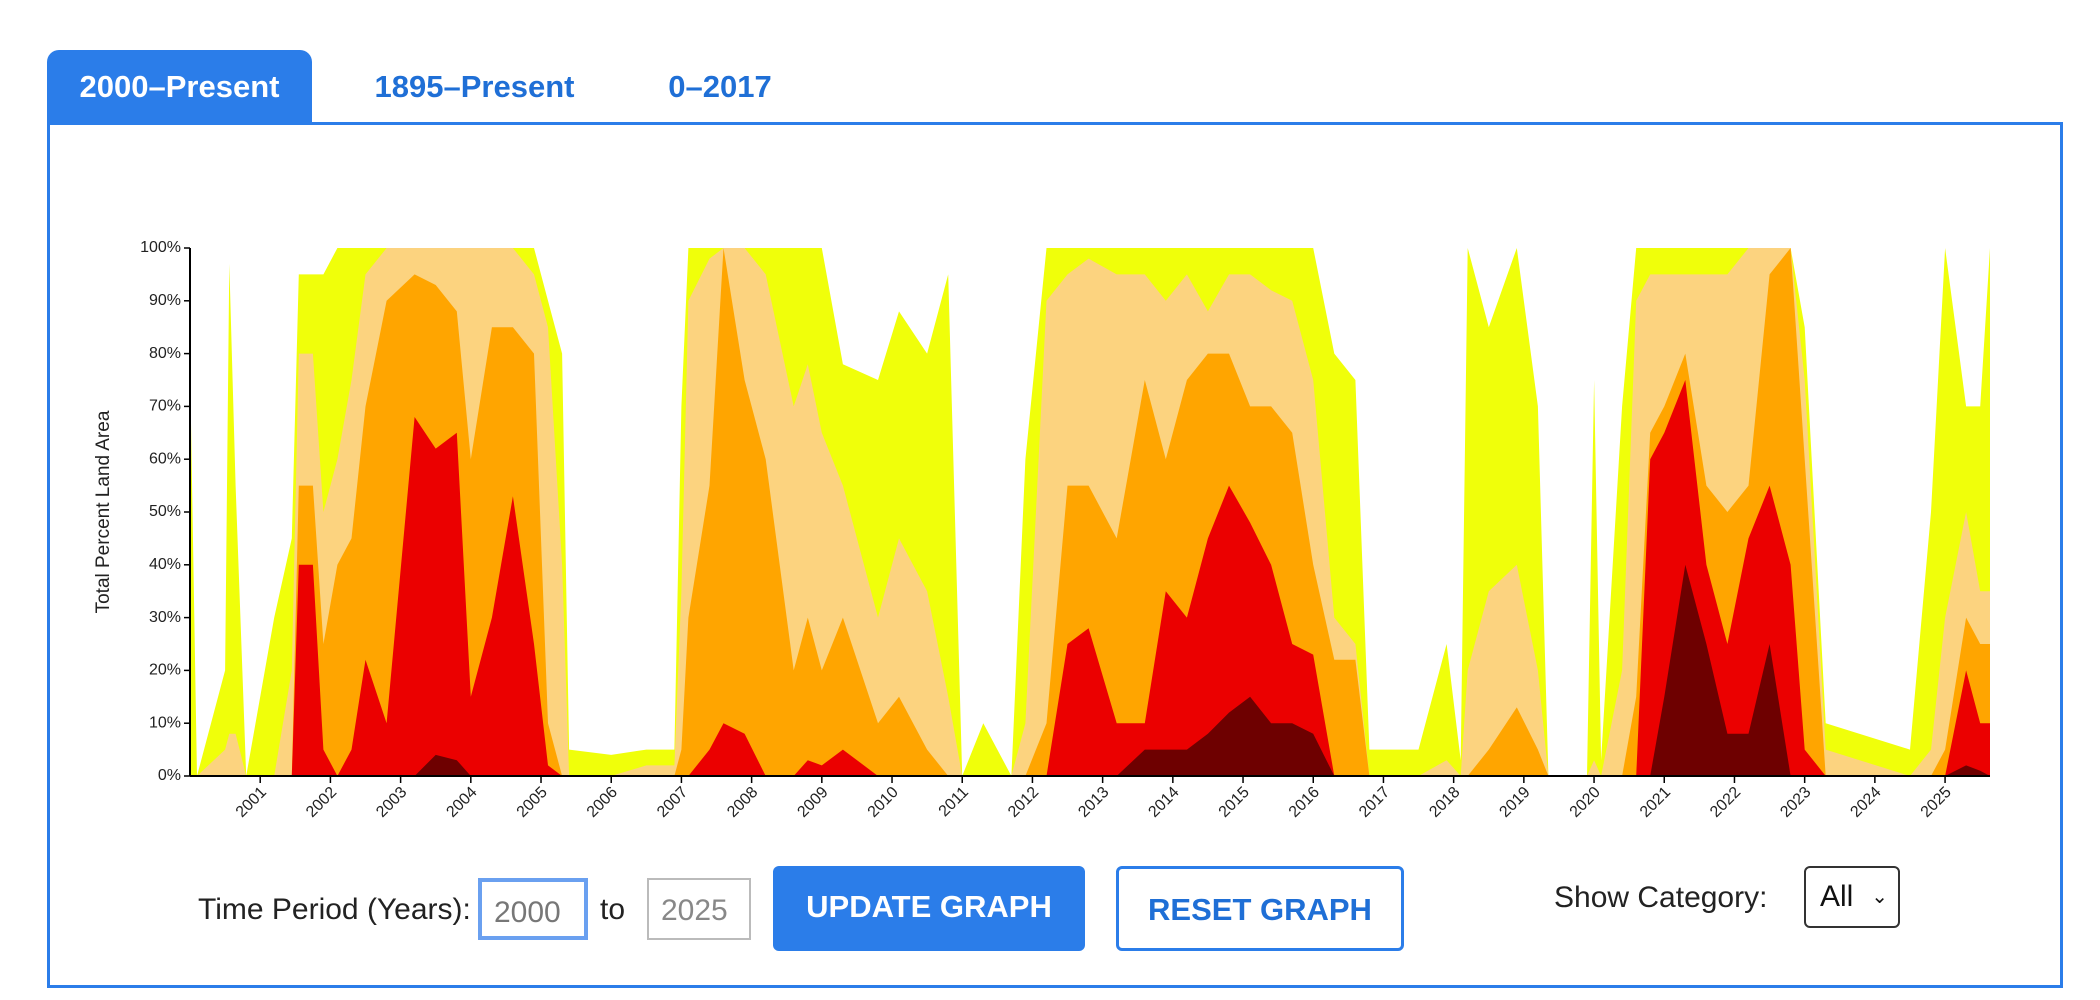 The image size is (2100, 1000). I want to click on y-tick-label: 80%, so click(165, 353).